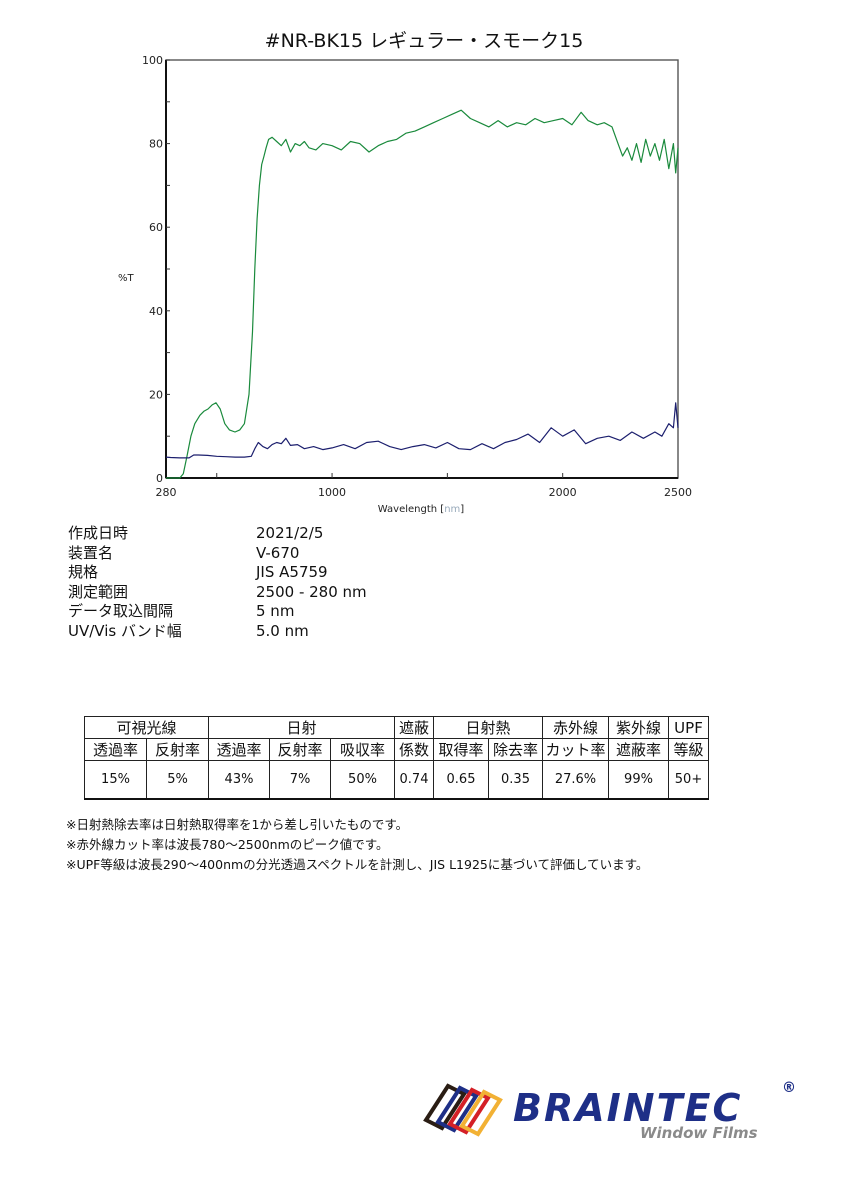 The width and height of the screenshot is (848, 1200). I want to click on subheader-shading-coefficient: 係数, so click(414, 749).